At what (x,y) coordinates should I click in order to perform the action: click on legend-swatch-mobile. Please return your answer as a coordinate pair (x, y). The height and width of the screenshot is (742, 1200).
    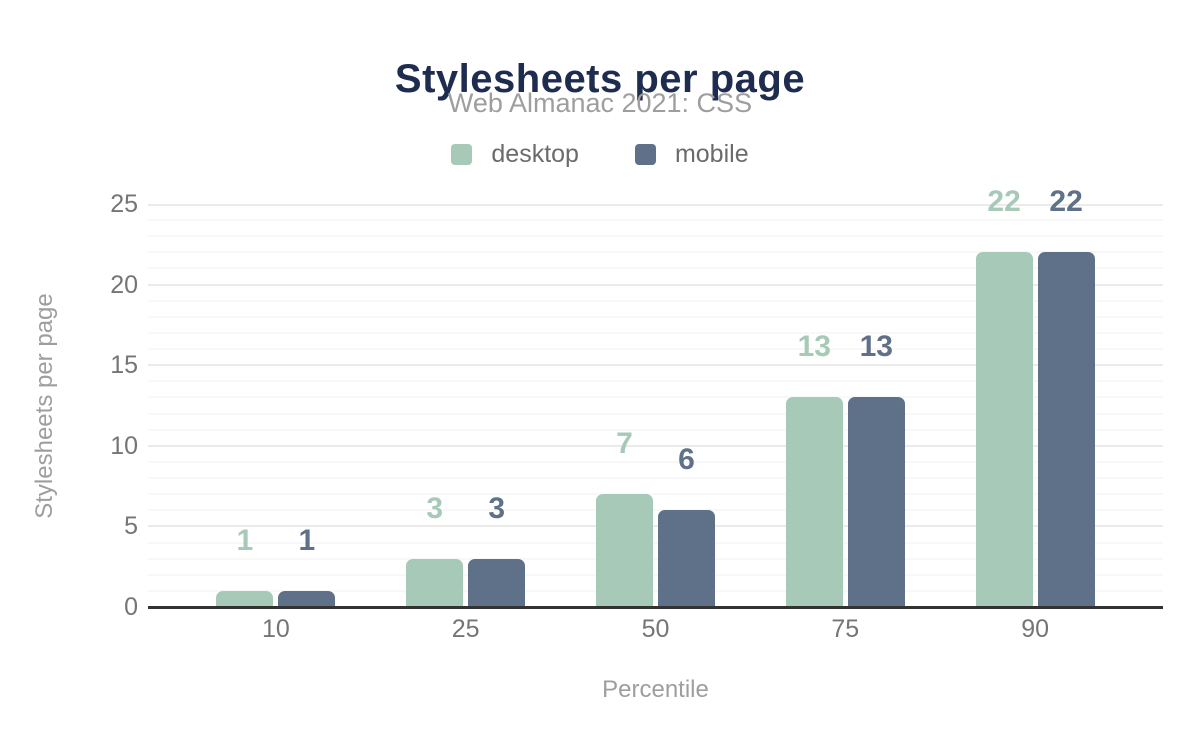
    Looking at the image, I should click on (645, 154).